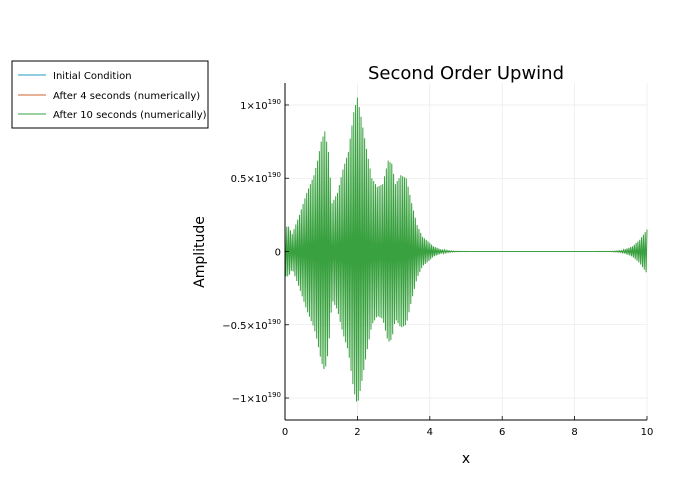  What do you see at coordinates (256, 398) in the screenshot?
I see `y-tick-label: −1×10190` at bounding box center [256, 398].